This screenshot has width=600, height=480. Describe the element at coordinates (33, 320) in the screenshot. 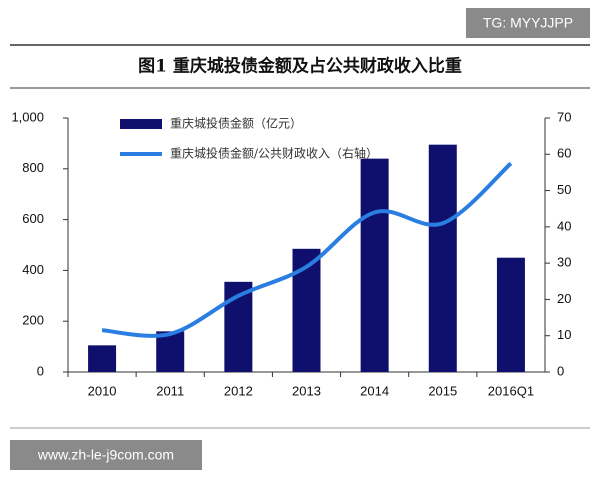

I see `y-tick-label: 200` at that location.